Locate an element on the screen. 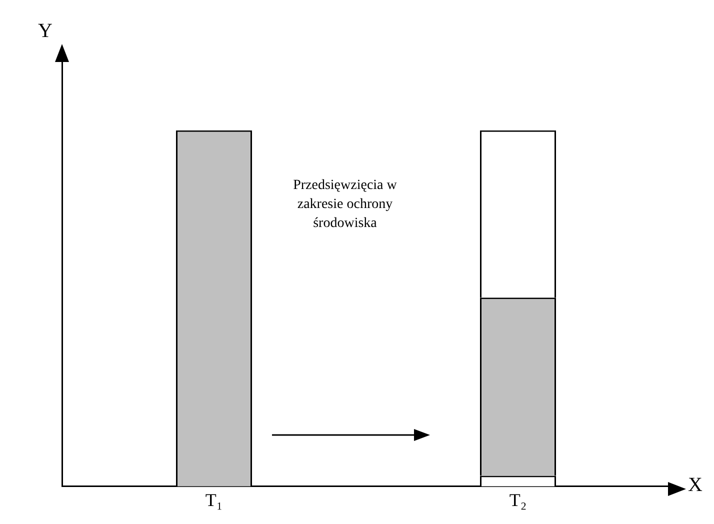  x-tick-label: T₁ is located at coordinates (214, 500).